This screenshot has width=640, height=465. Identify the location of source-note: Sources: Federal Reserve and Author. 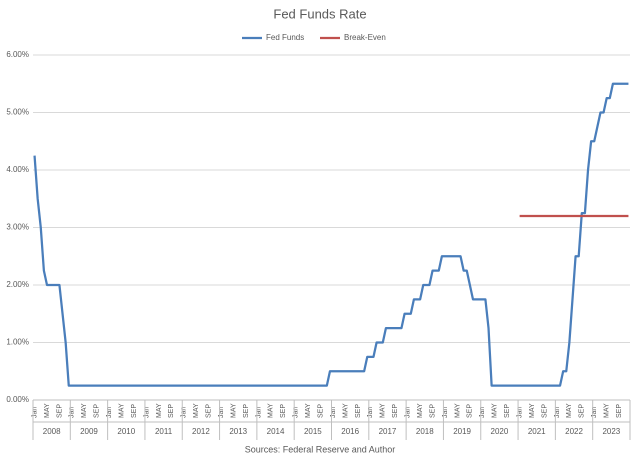
(320, 449).